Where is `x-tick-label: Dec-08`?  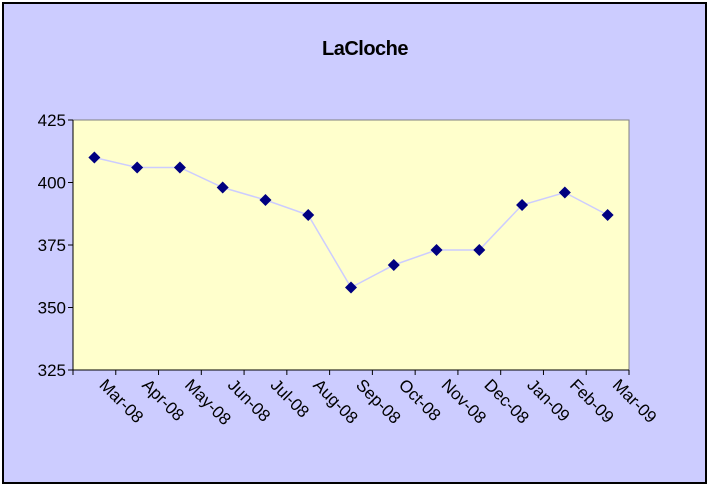 x-tick-label: Dec-08 is located at coordinates (506, 401).